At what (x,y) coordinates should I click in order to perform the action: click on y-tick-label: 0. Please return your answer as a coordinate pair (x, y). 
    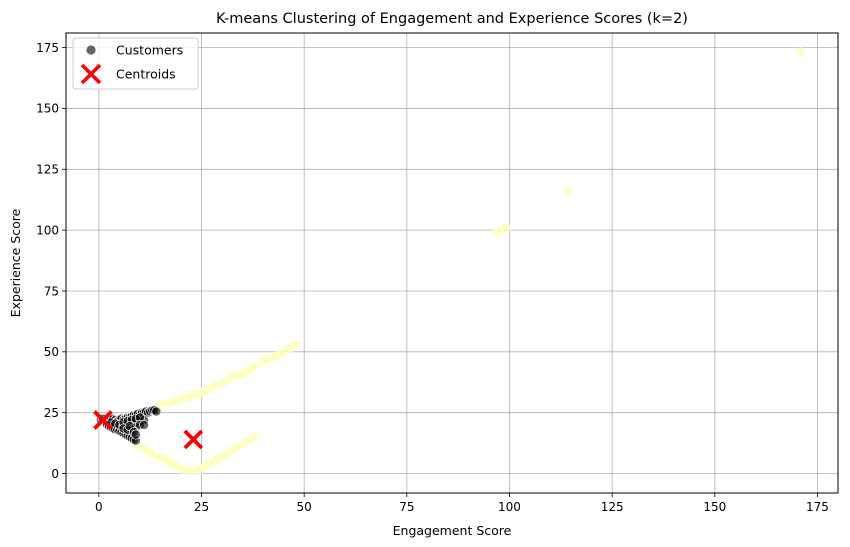
    Looking at the image, I should click on (55, 474).